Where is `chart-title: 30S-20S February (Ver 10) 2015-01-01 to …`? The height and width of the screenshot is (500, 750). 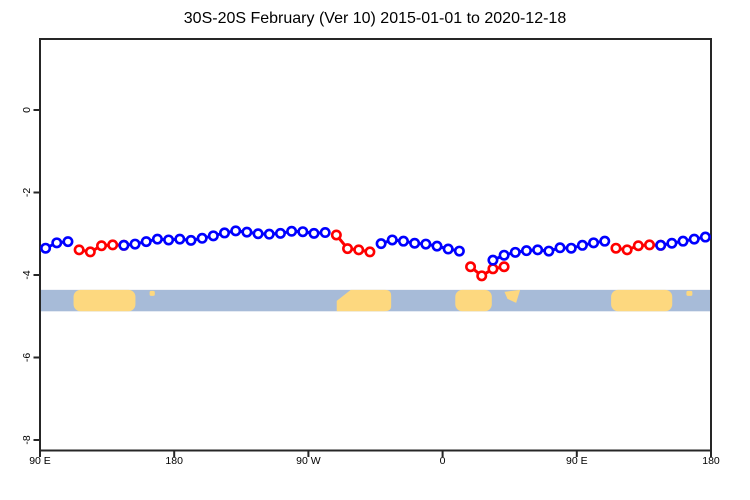 chart-title: 30S-20S February (Ver 10) 2015-01-01 to … is located at coordinates (375, 18).